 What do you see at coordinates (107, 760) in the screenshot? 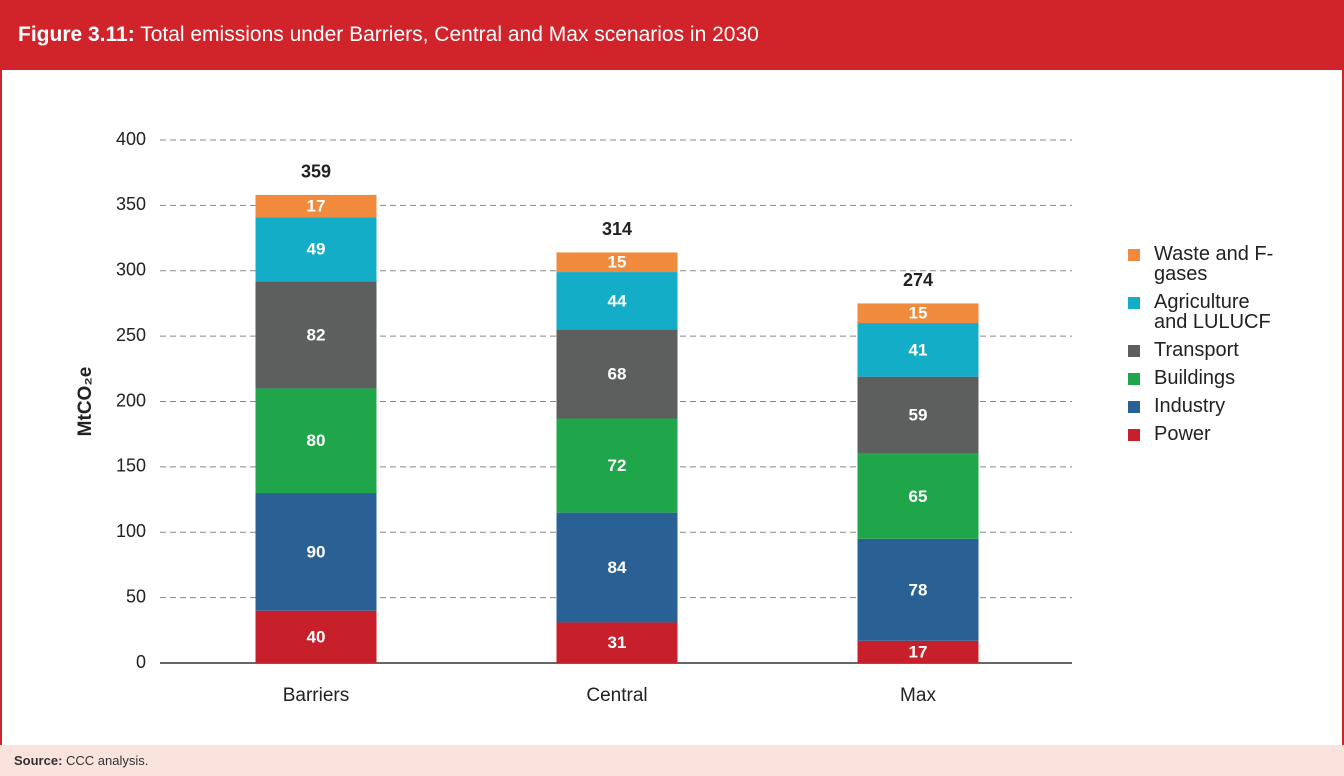
I see `source: CCC analysis.` at bounding box center [107, 760].